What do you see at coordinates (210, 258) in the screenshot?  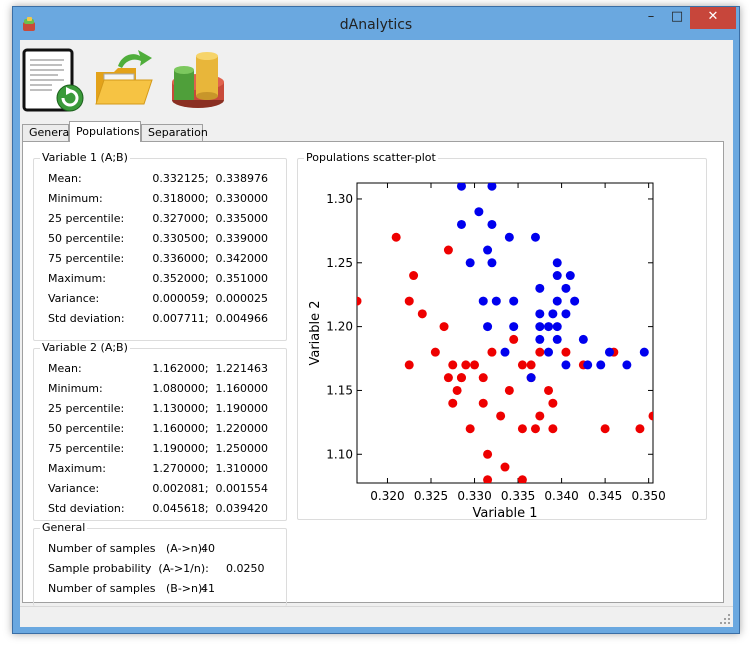 I see `stat-value: 0.336000; 0.342000` at bounding box center [210, 258].